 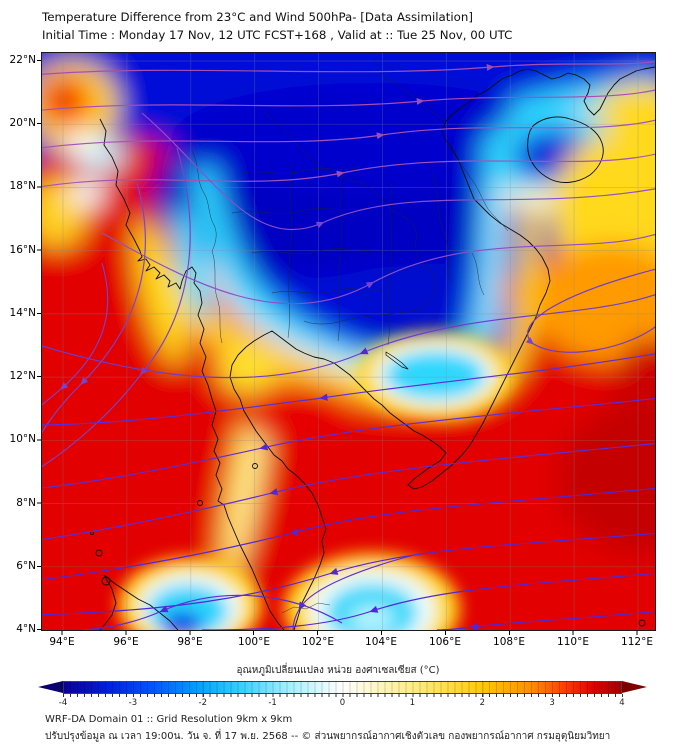 What do you see at coordinates (637, 642) in the screenshot?
I see `lon-tick-label: 112°E` at bounding box center [637, 642].